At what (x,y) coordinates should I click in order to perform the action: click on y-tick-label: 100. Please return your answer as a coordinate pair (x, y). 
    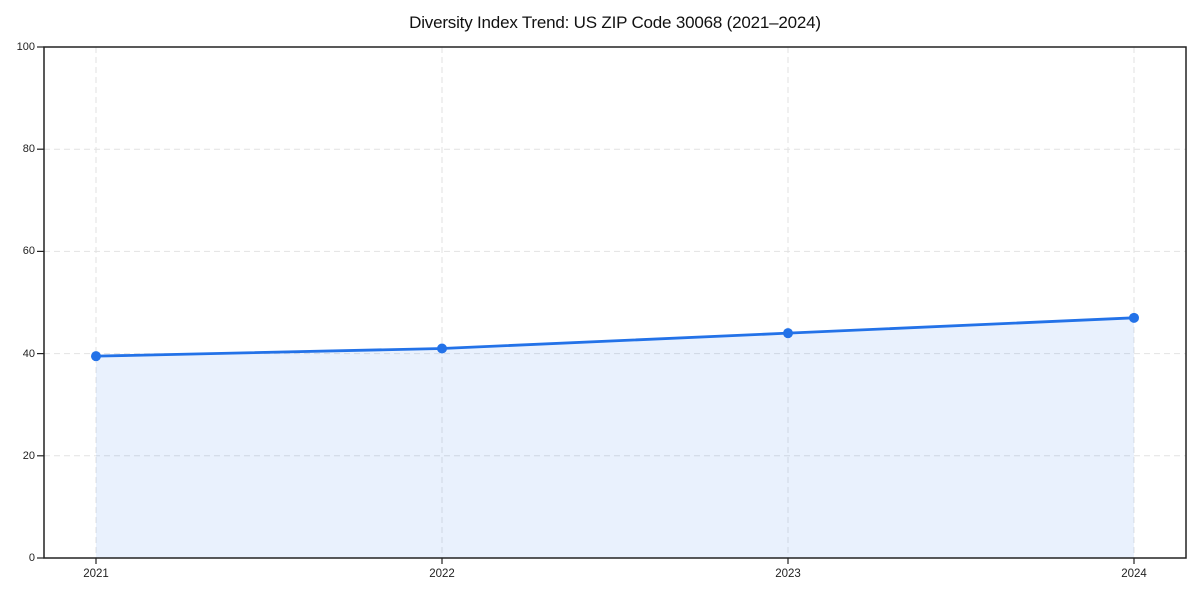
    Looking at the image, I should click on (25, 47).